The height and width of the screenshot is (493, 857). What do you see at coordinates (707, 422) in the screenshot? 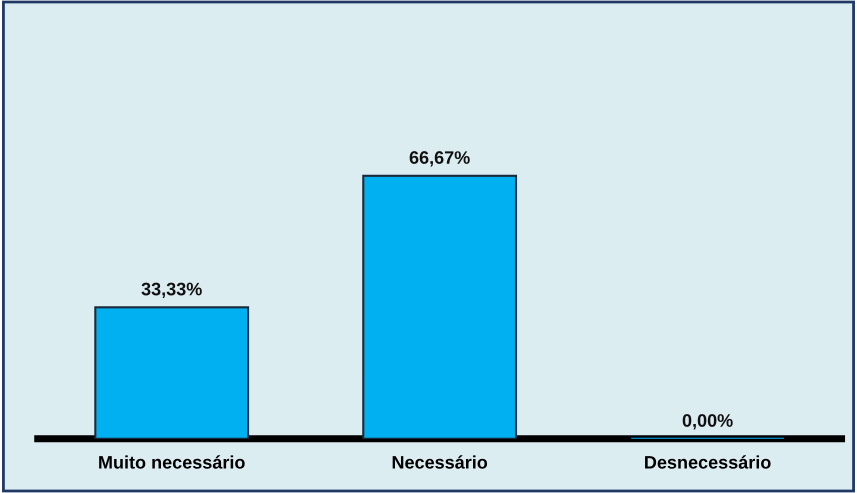
I see `data-label: 0,00%` at bounding box center [707, 422].